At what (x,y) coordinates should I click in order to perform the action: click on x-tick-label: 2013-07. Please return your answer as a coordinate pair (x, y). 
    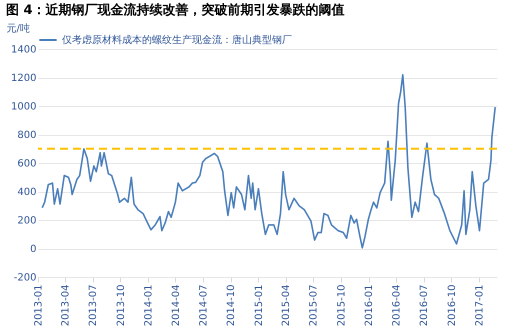
    Looking at the image, I should click on (94, 305).